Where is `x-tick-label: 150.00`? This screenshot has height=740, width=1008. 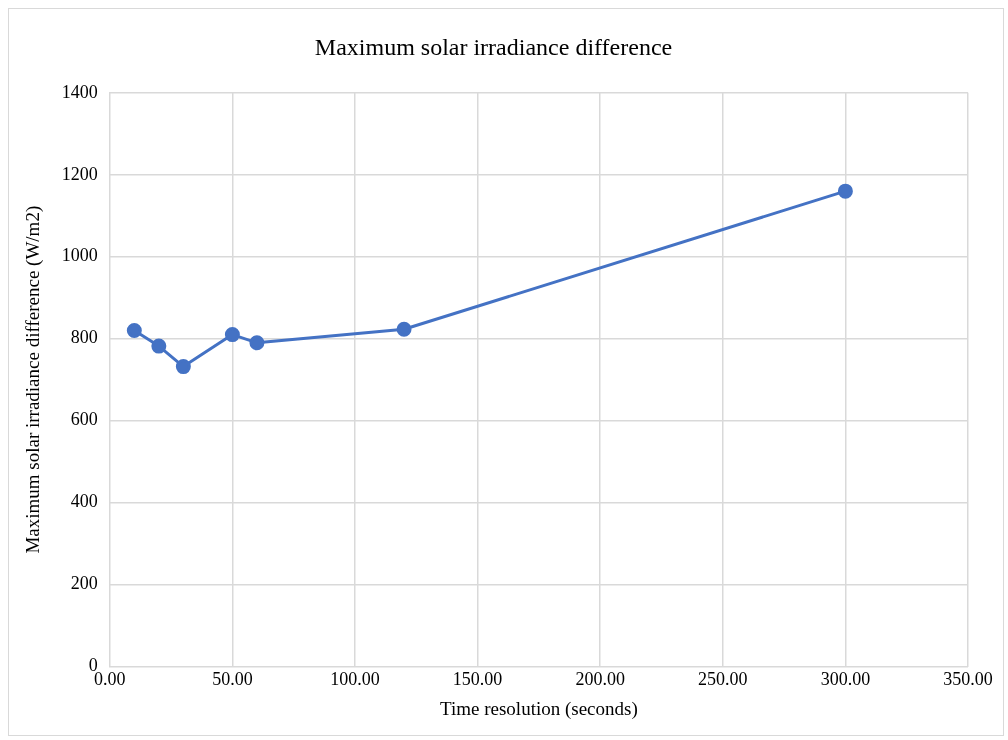
x-tick-label: 150.00 is located at coordinates (477, 679).